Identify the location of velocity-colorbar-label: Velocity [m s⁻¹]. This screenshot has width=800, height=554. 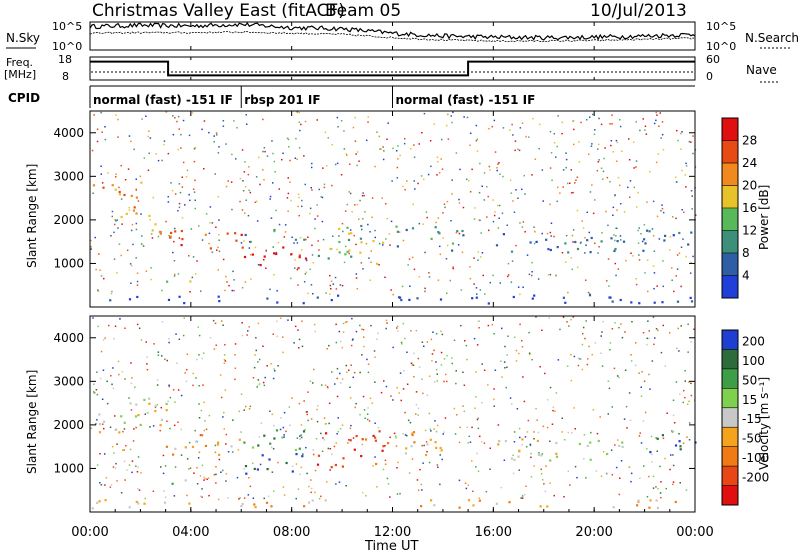
(764, 423).